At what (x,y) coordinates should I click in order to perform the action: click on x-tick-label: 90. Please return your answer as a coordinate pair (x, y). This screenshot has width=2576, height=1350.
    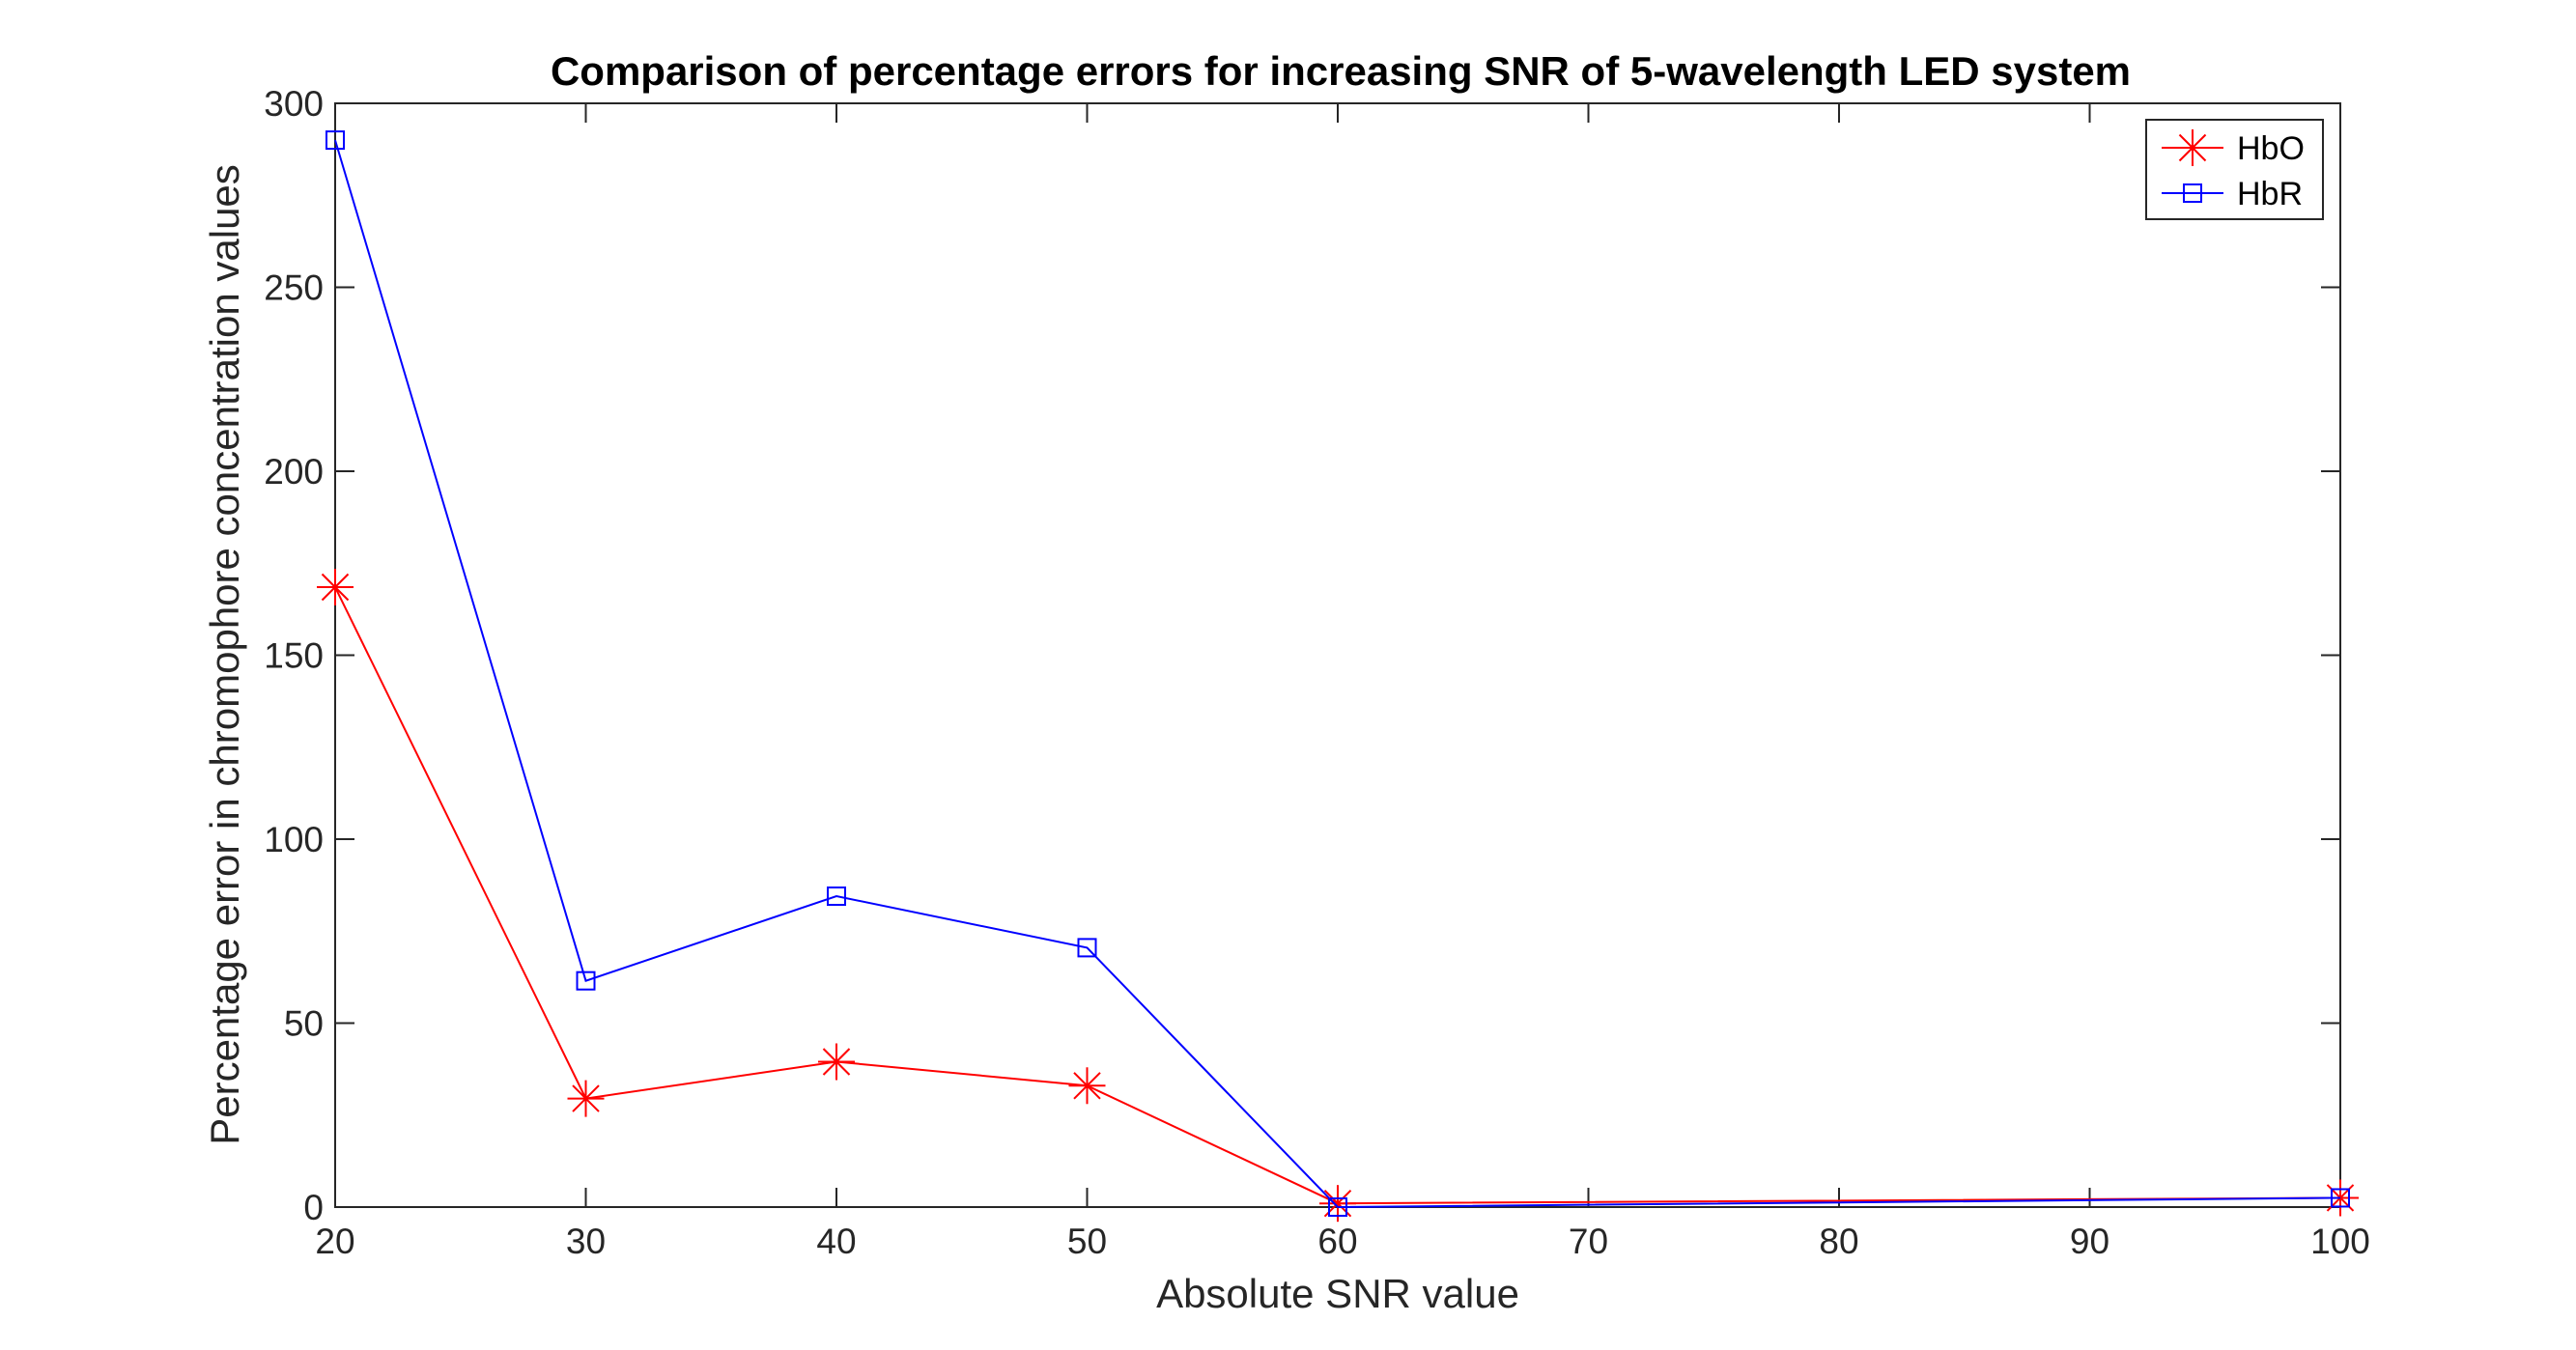
    Looking at the image, I should click on (2089, 1241).